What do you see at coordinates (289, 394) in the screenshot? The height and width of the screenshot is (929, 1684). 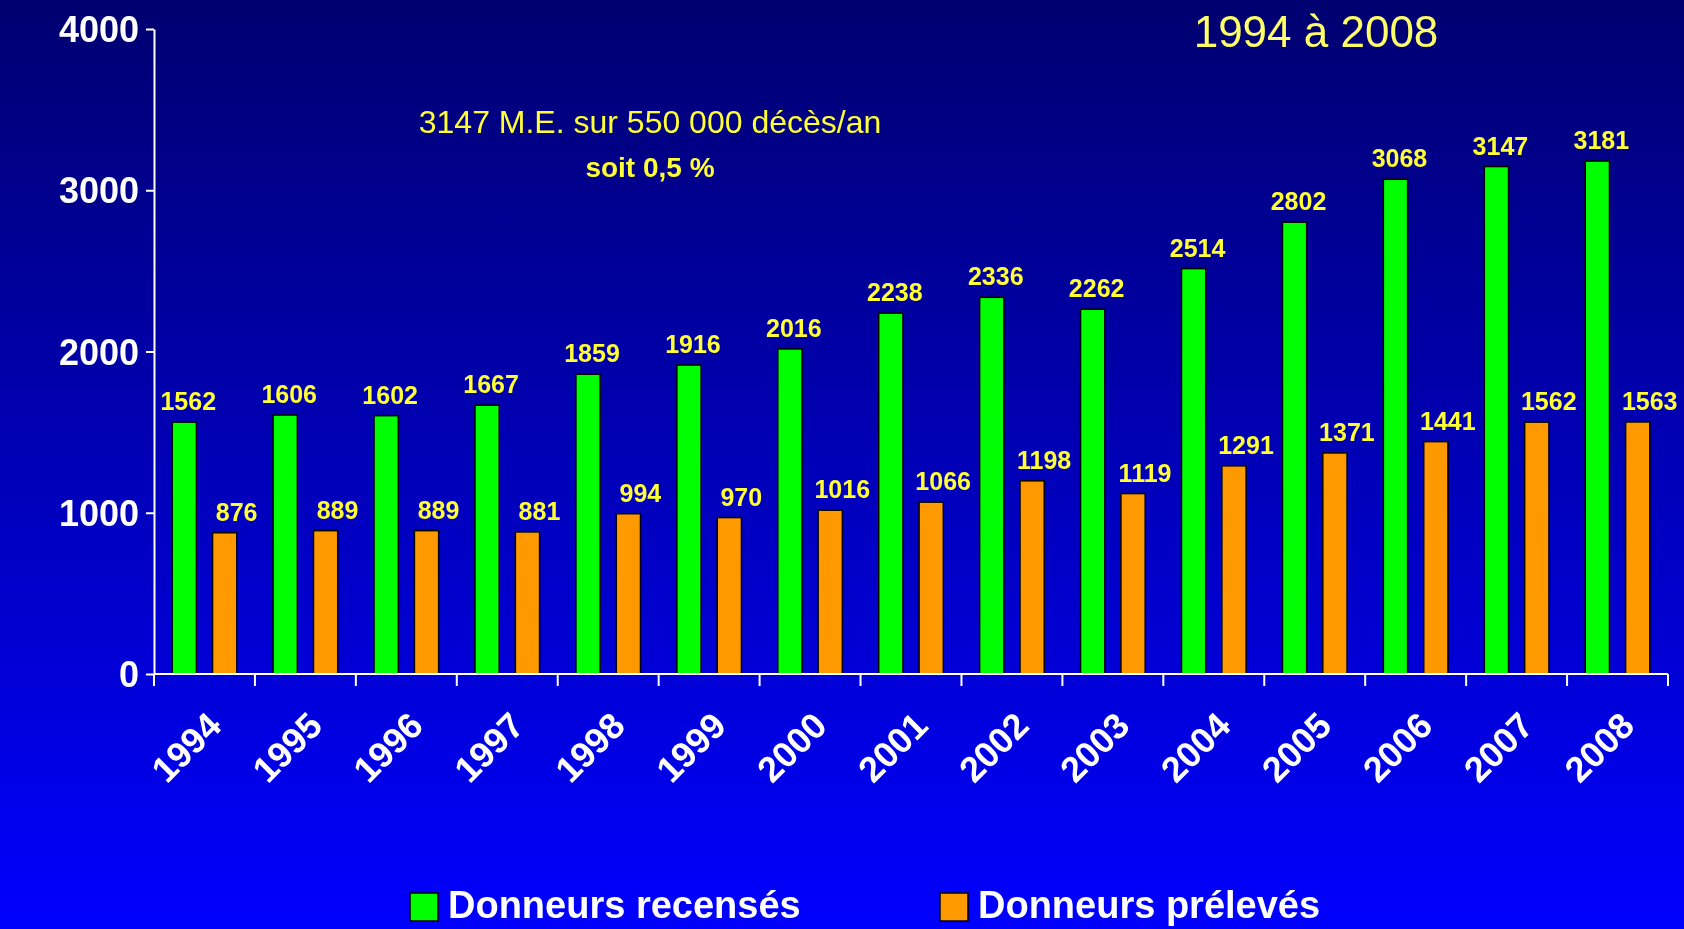 I see `data-label: 1606` at bounding box center [289, 394].